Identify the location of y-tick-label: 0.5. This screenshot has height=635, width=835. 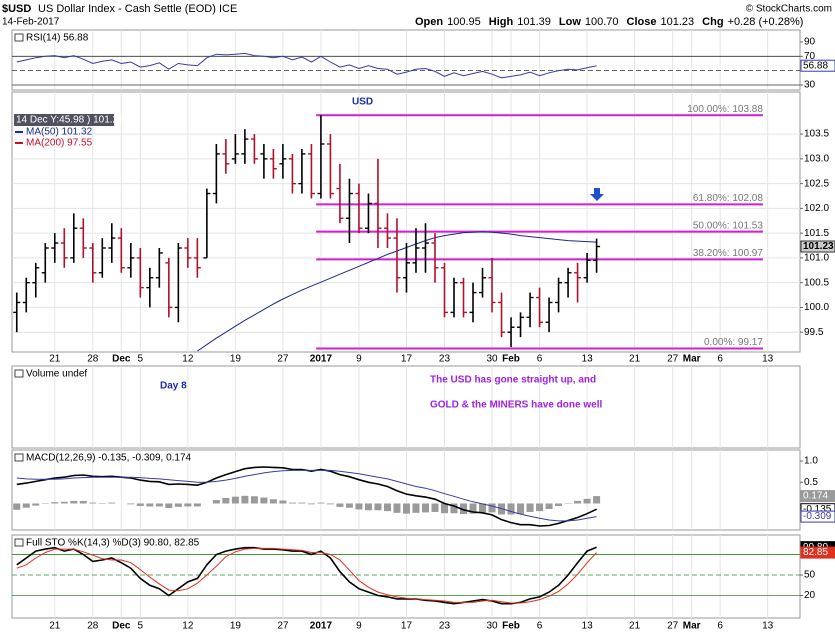
(811, 482).